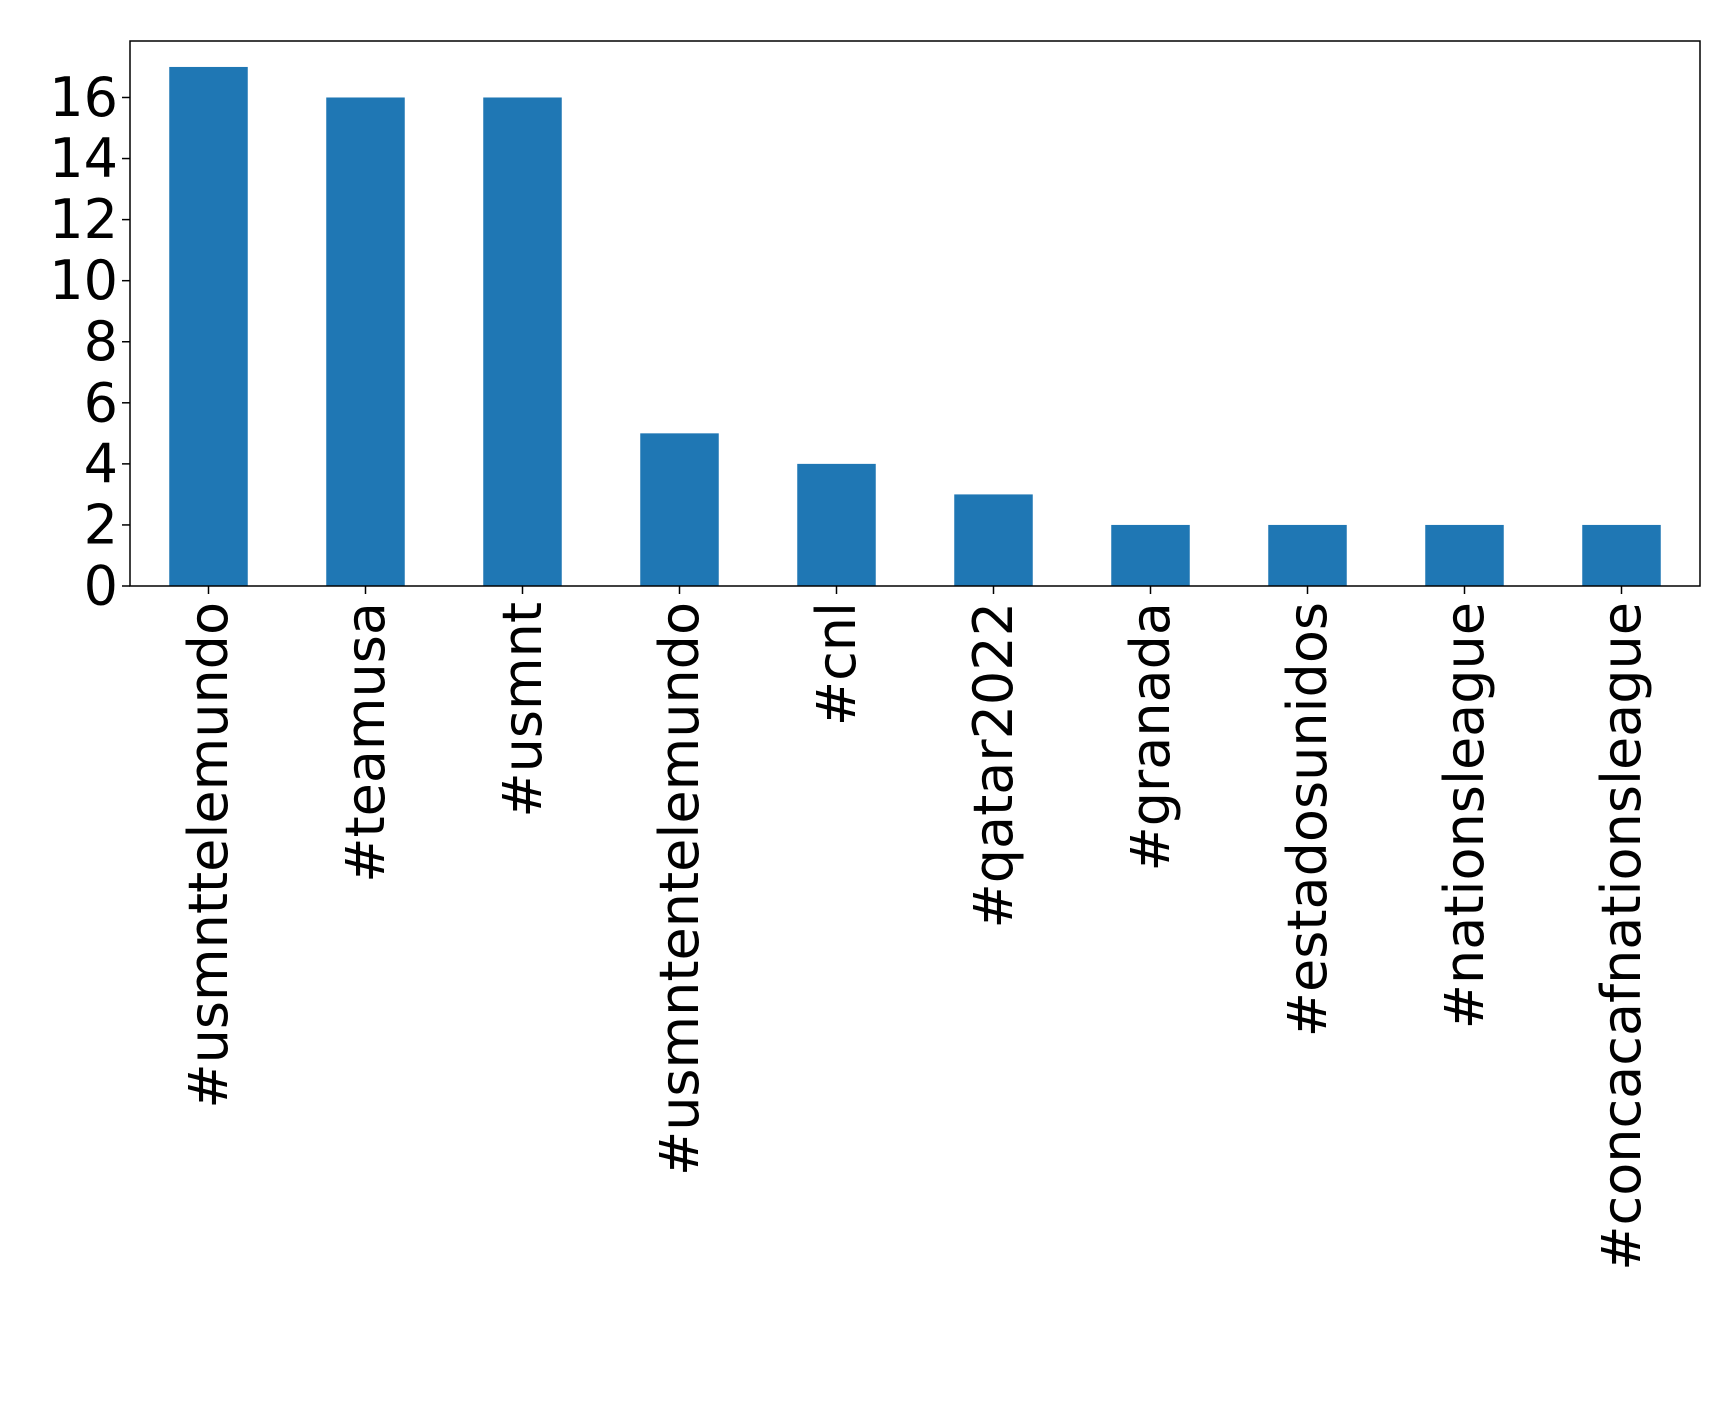 Image resolution: width=1719 pixels, height=1402 pixels. I want to click on x-tick-label: #usmnttelemundo, so click(208, 855).